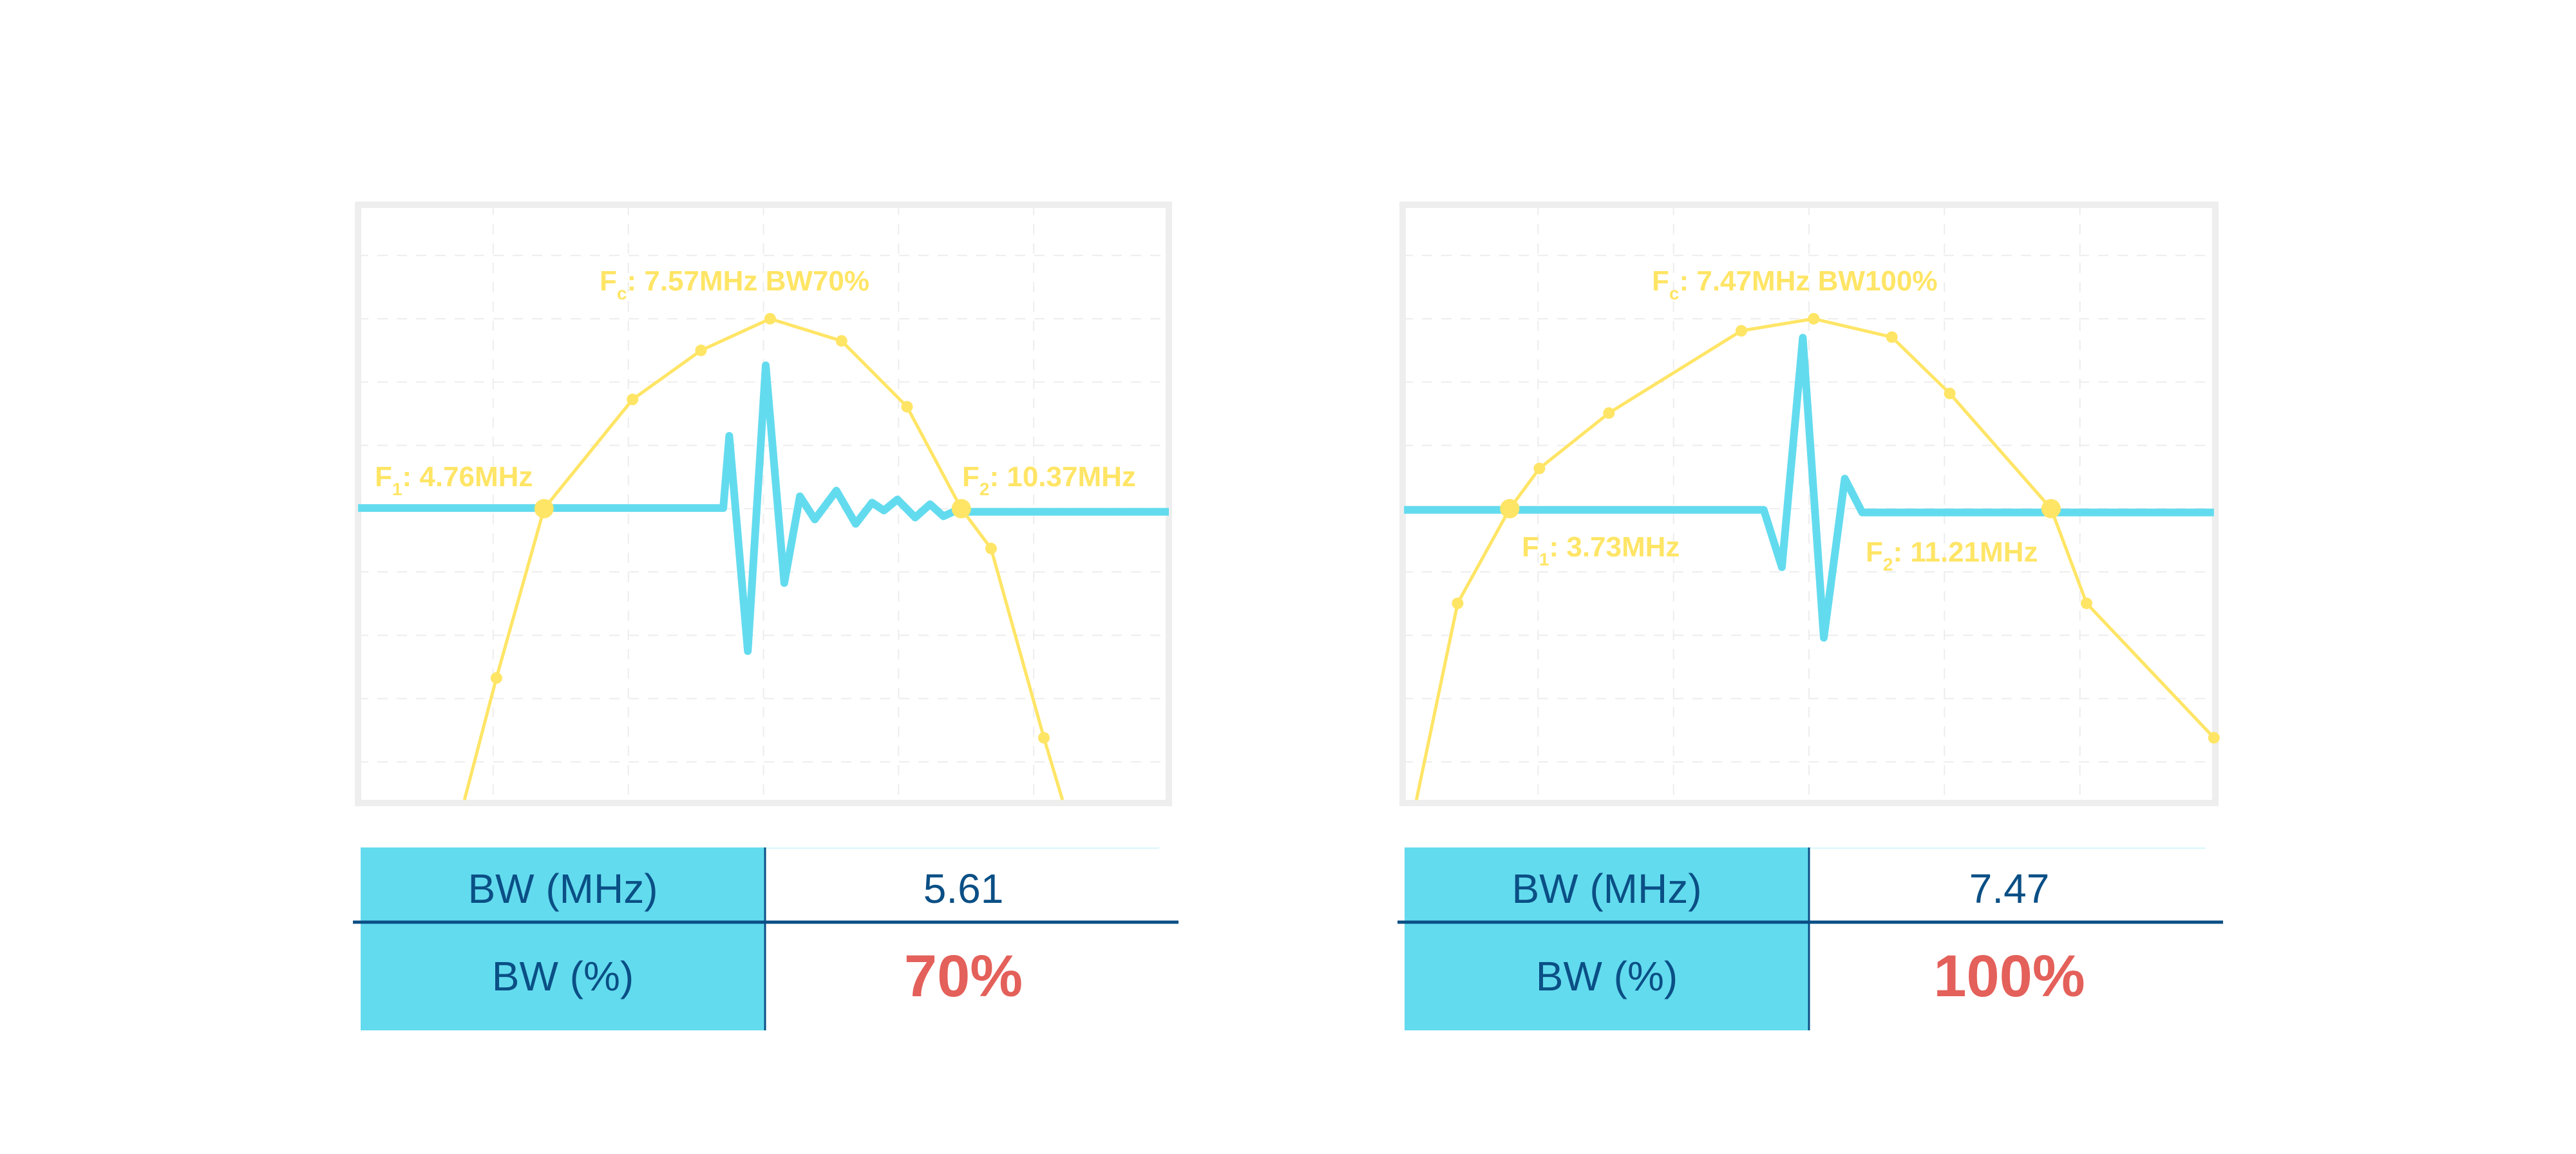  What do you see at coordinates (1049, 480) in the screenshot?
I see `f2-label: F2: 10.37MHz` at bounding box center [1049, 480].